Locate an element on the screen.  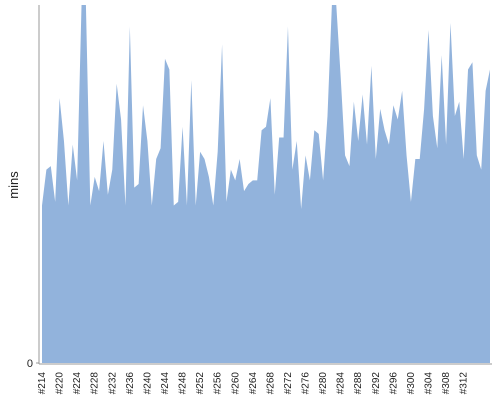
x-tick-label: #308 is located at coordinates (446, 383).